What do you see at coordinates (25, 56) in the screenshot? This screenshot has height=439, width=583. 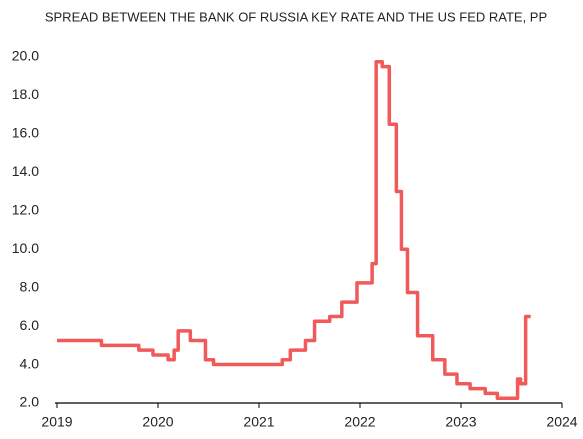 I see `y-tick-label: 20.0` at bounding box center [25, 56].